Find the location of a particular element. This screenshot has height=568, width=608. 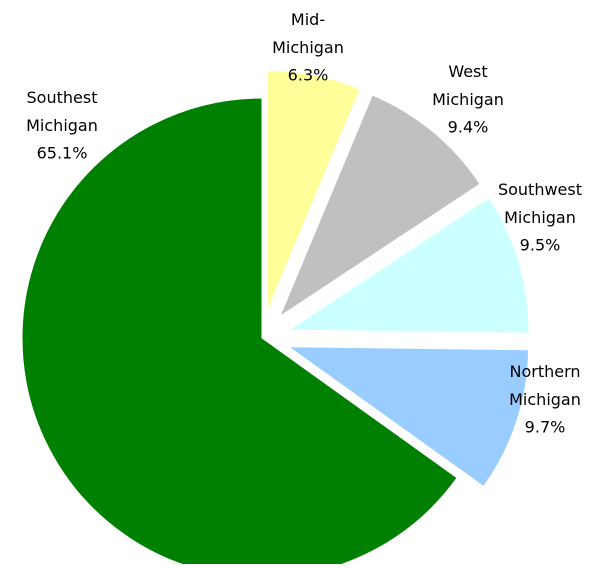

slice-value-label: 6.3% is located at coordinates (308, 75).